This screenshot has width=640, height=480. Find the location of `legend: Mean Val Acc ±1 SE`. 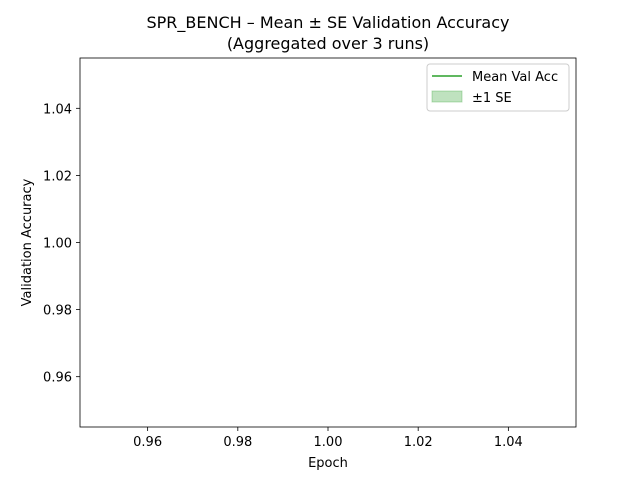

legend: Mean Val Acc ±1 SE is located at coordinates (498, 87).